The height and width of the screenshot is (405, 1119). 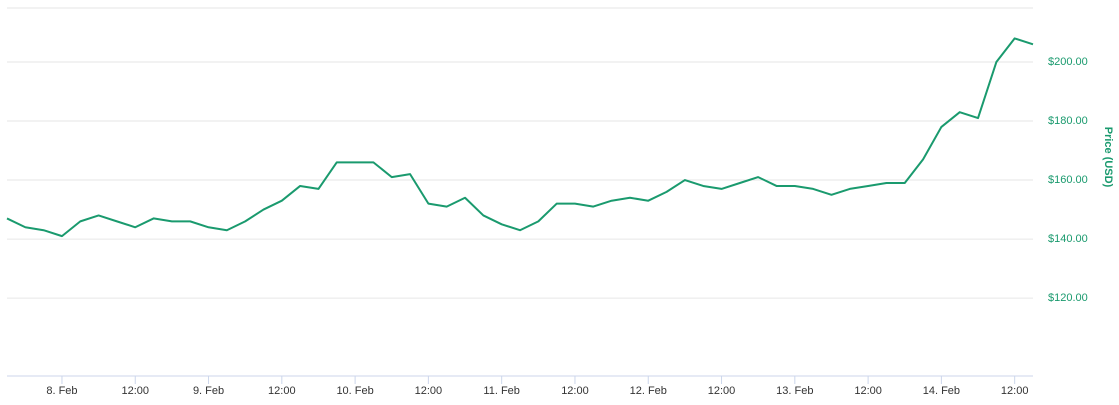 I want to click on y-tick-label: $140.00, so click(x=1068, y=239).